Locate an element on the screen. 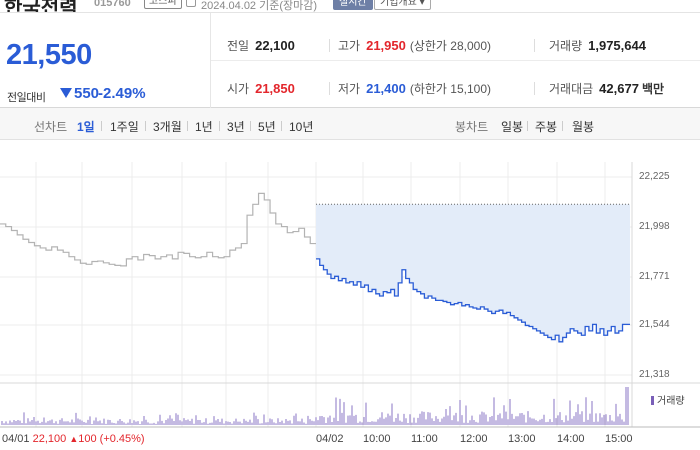 The width and height of the screenshot is (700, 450). tab-weekly-candle: 주봉 is located at coordinates (546, 127).